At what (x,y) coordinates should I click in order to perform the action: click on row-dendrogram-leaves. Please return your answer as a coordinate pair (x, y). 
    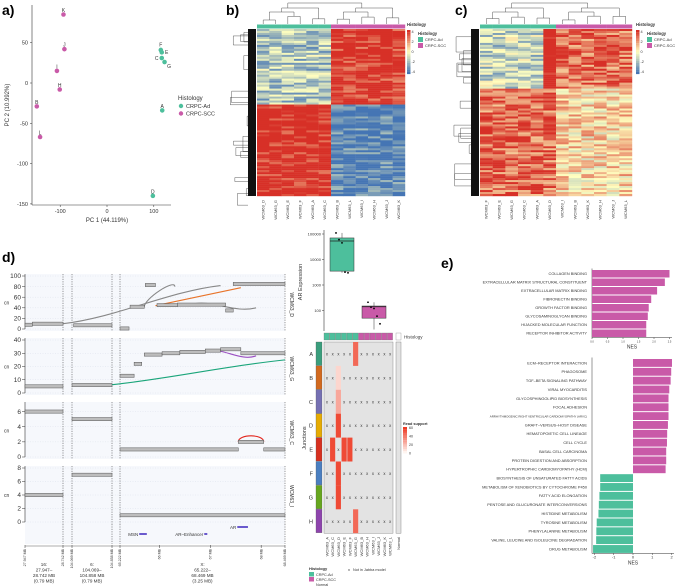
    Looking at the image, I should click on (475, 112).